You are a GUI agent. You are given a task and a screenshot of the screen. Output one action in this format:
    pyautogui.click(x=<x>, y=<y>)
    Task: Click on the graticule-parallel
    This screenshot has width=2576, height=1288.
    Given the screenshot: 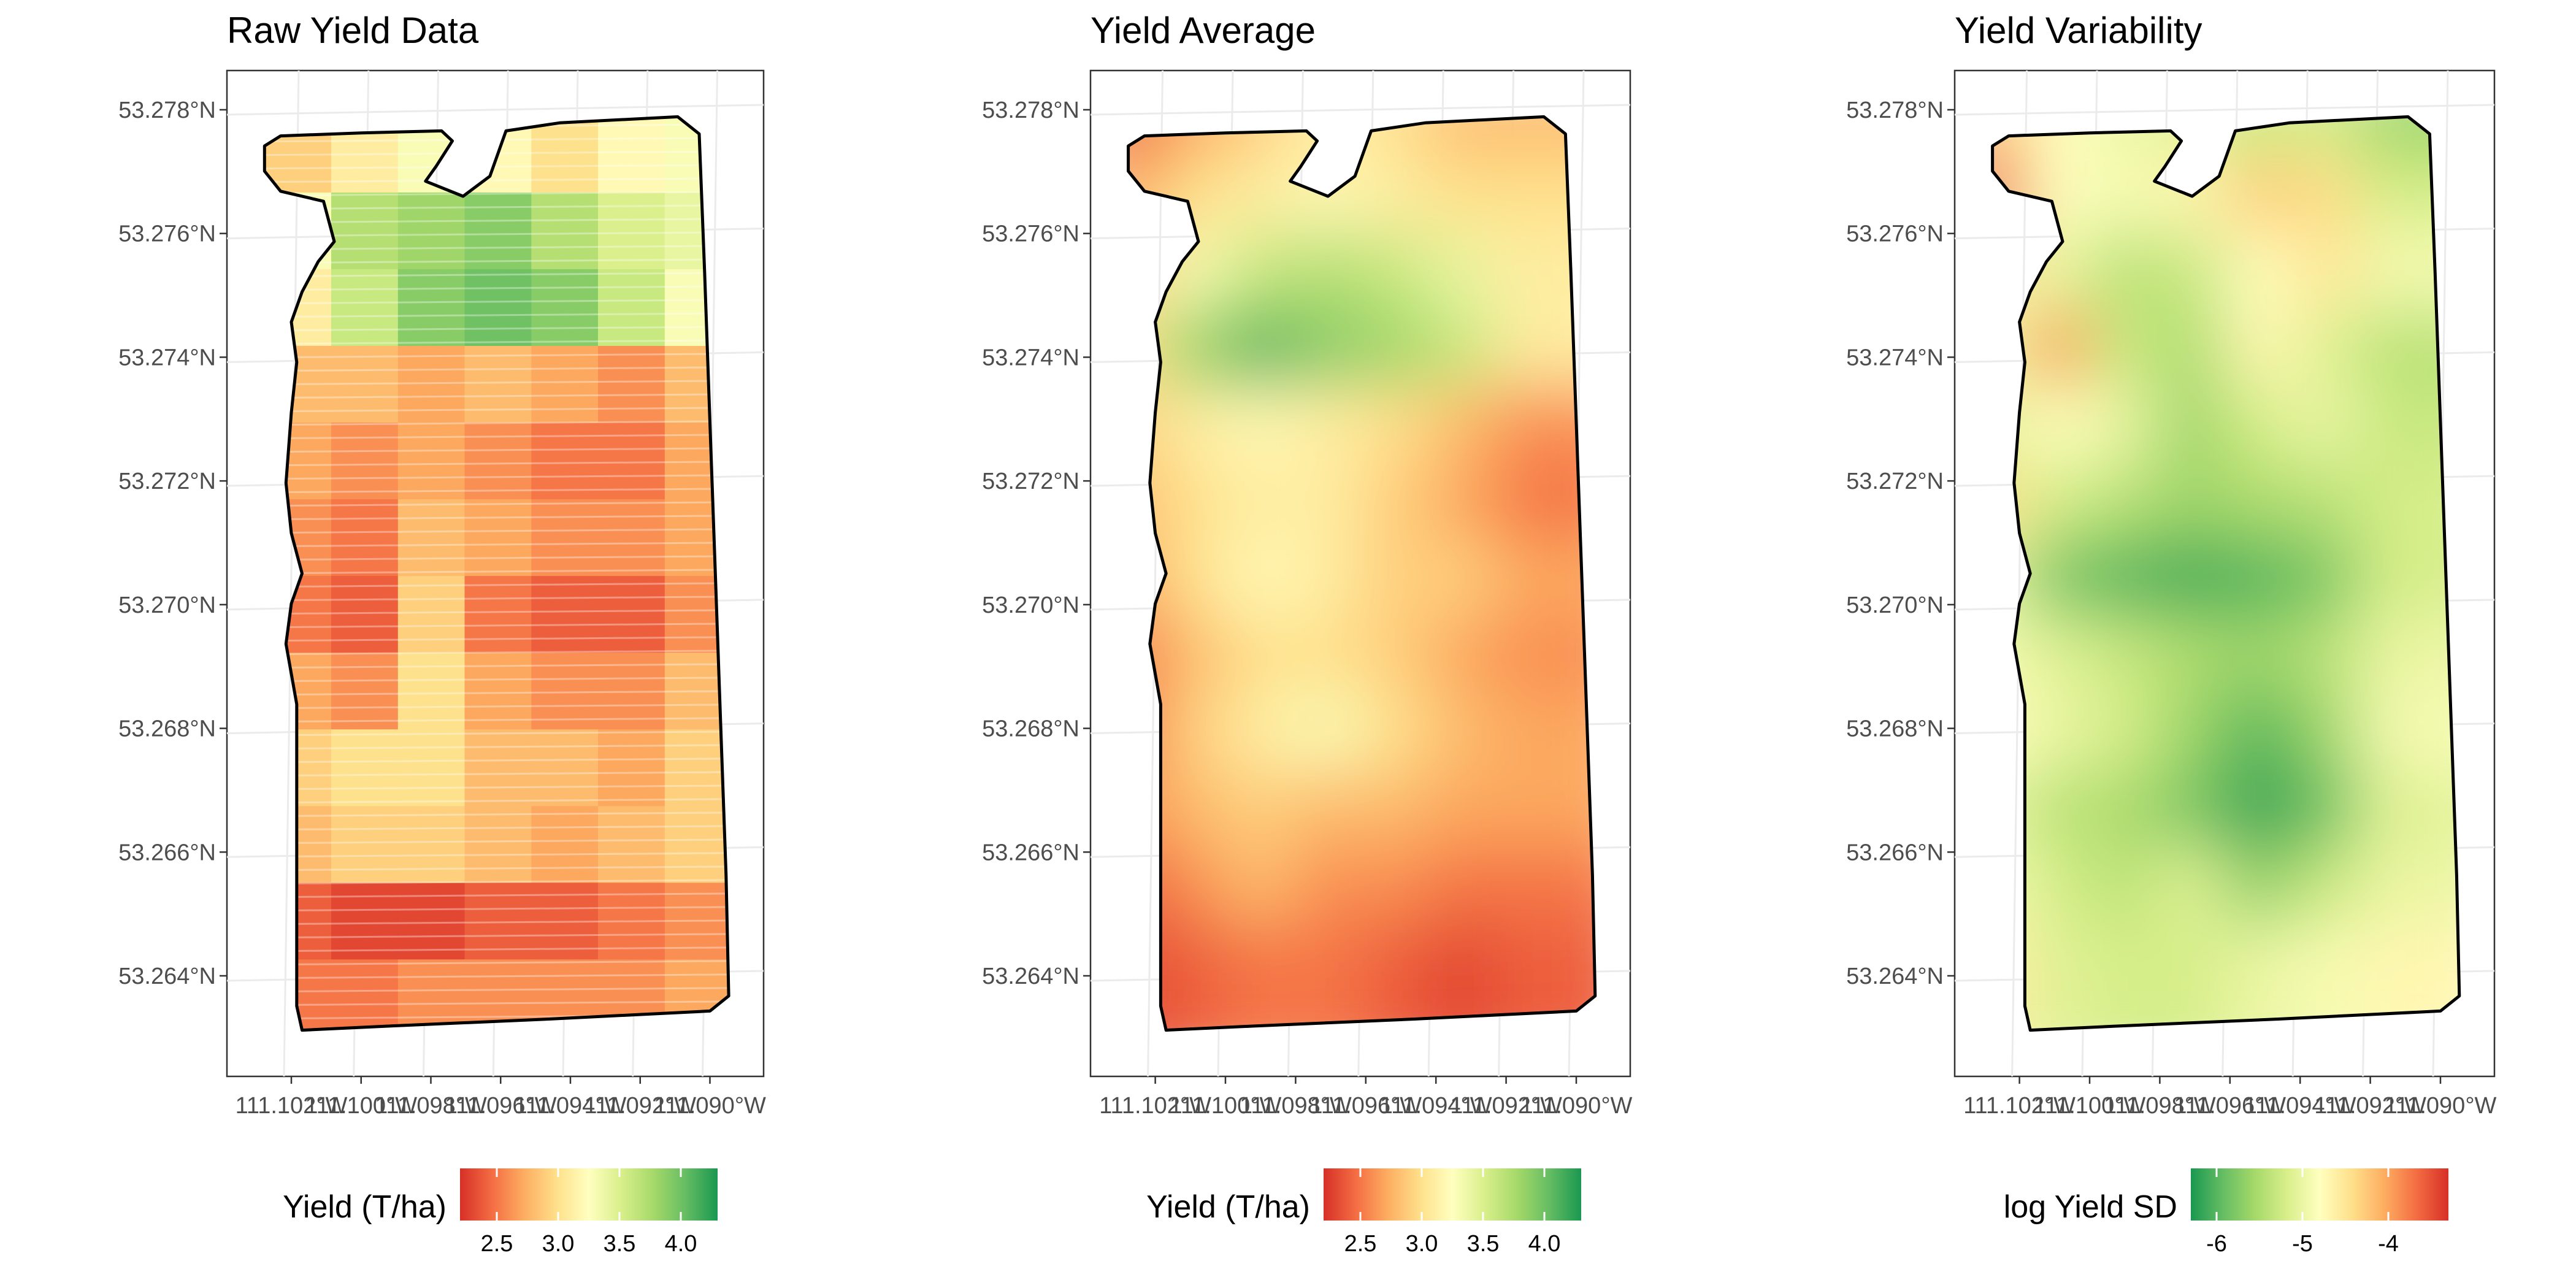 What is the action you would take?
    pyautogui.click(x=2224, y=110)
    